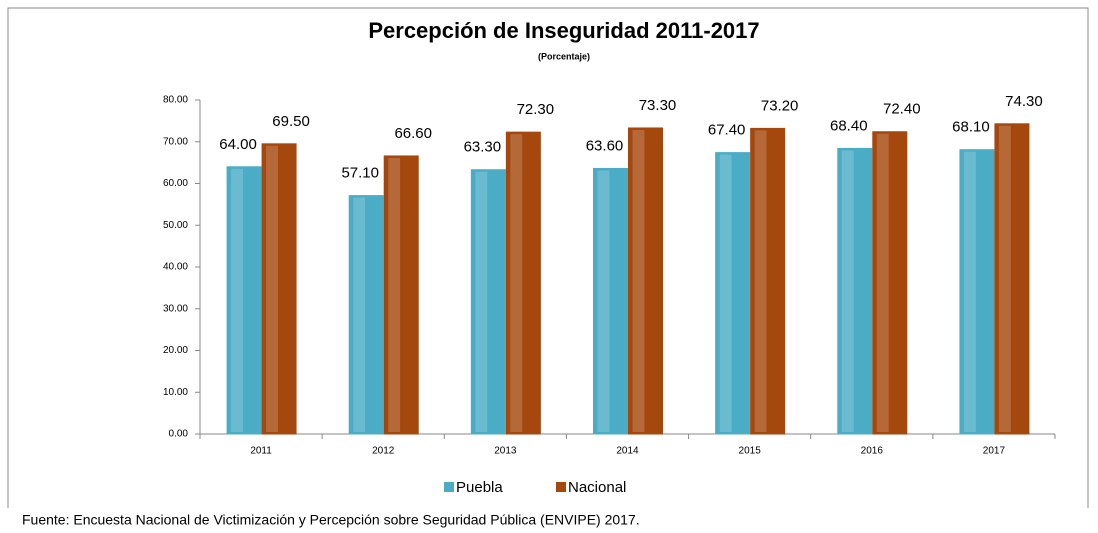 The height and width of the screenshot is (533, 1098). Describe the element at coordinates (175, 392) in the screenshot. I see `y-tick-label: 10.00` at that location.